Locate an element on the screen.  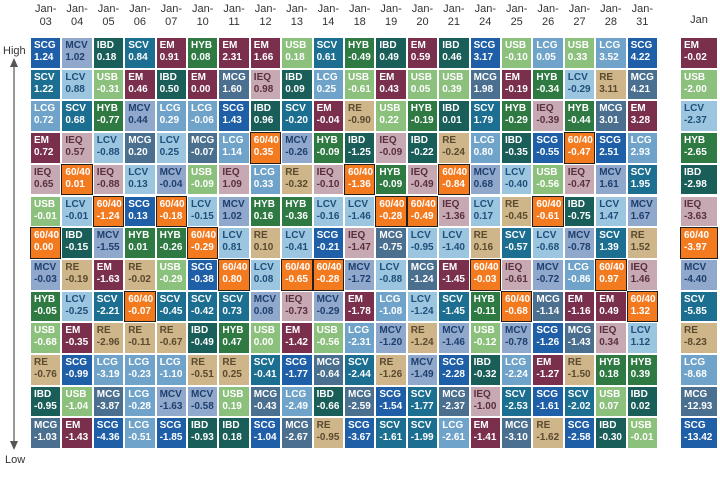
cell-return-value: -1.63 is located at coordinates (108, 279).